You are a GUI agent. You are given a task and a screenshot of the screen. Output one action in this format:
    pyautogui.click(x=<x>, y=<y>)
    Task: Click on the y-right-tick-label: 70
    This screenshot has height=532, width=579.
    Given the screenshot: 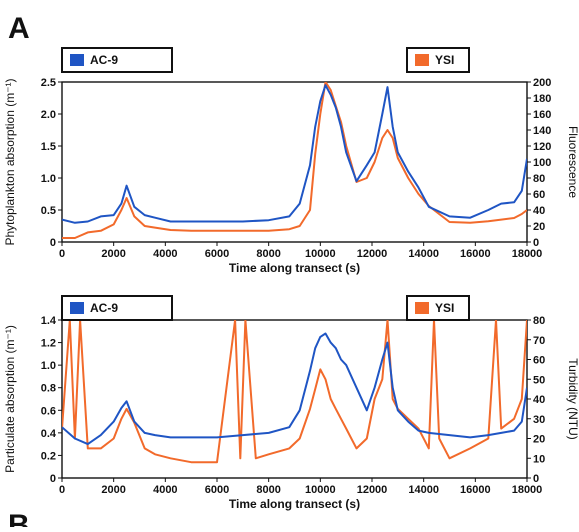 What is the action you would take?
    pyautogui.click(x=539, y=341)
    